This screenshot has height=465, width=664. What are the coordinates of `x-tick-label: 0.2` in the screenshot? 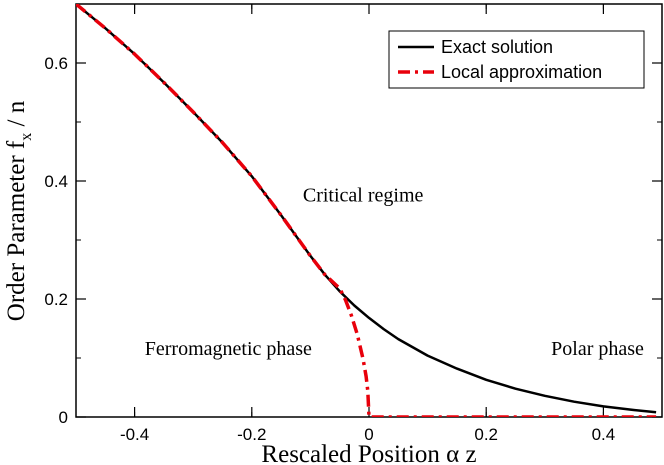 It's located at (486, 434).